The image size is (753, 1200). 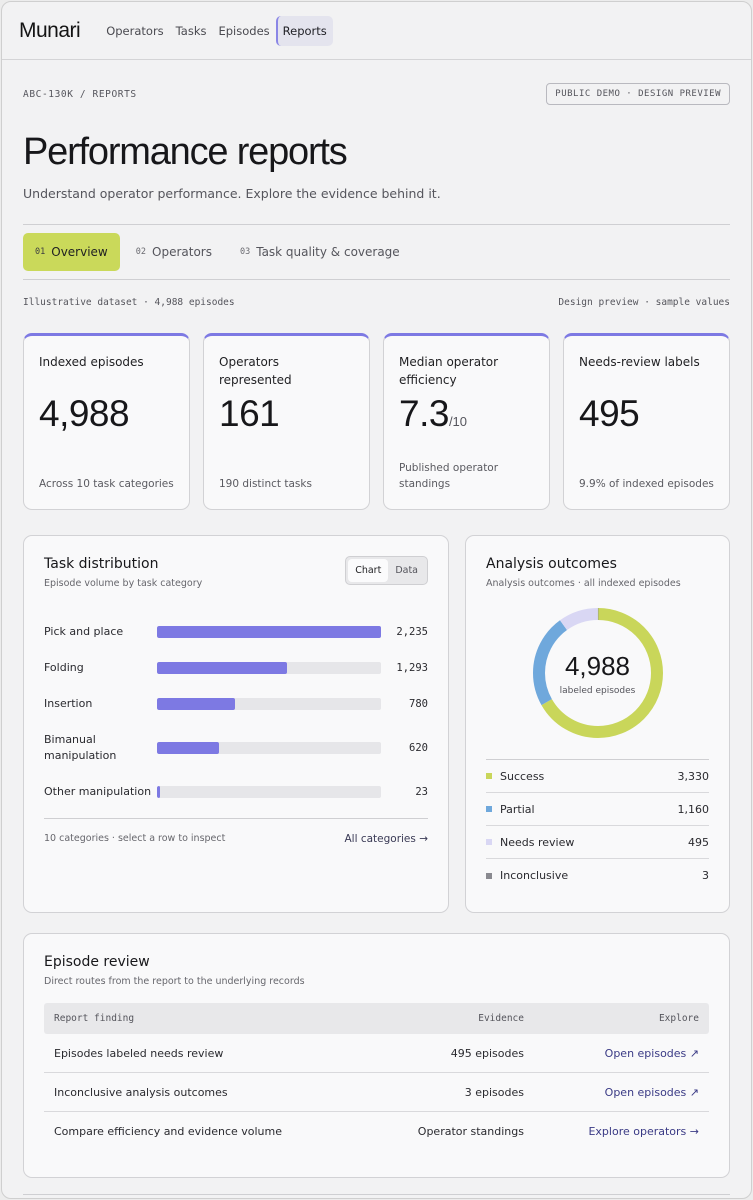 I want to click on kpi-value: 161, so click(x=286, y=414).